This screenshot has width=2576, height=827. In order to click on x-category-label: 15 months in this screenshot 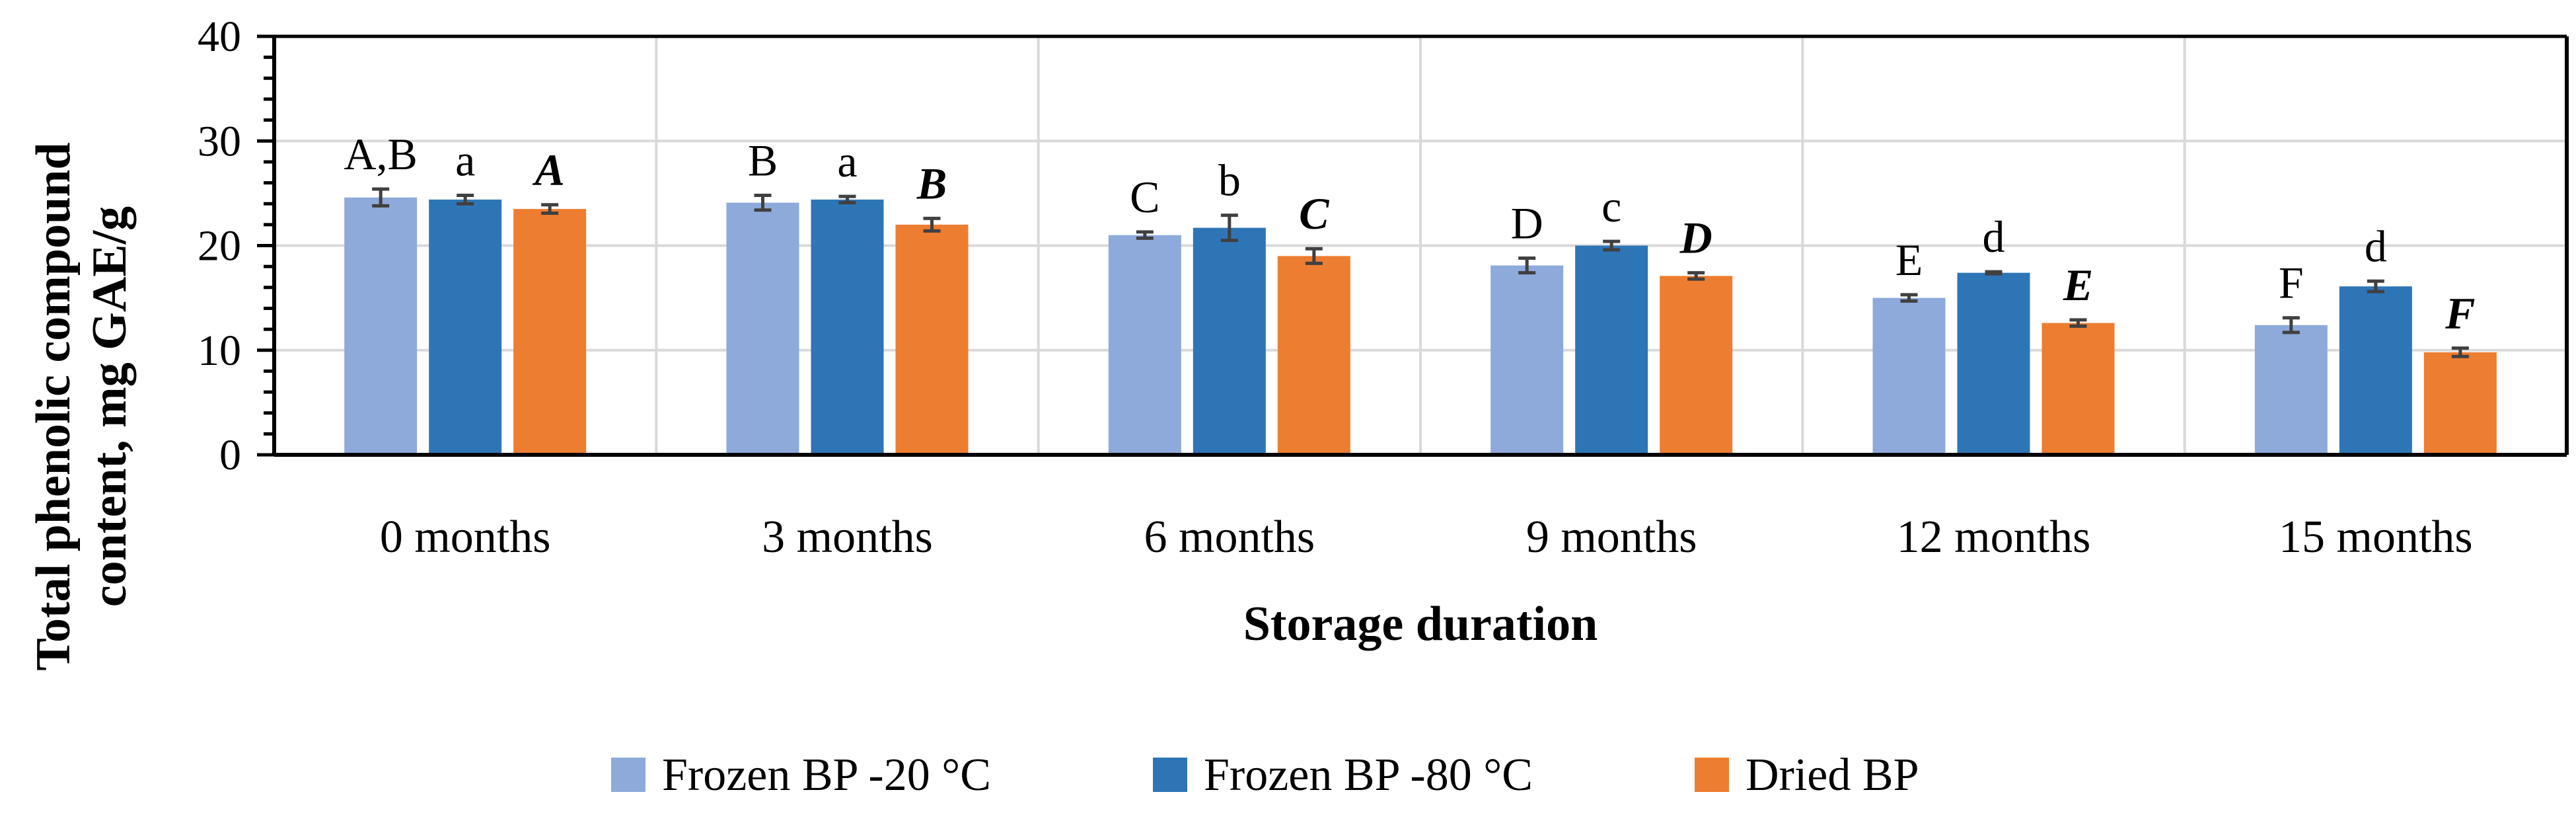, I will do `click(2376, 537)`.